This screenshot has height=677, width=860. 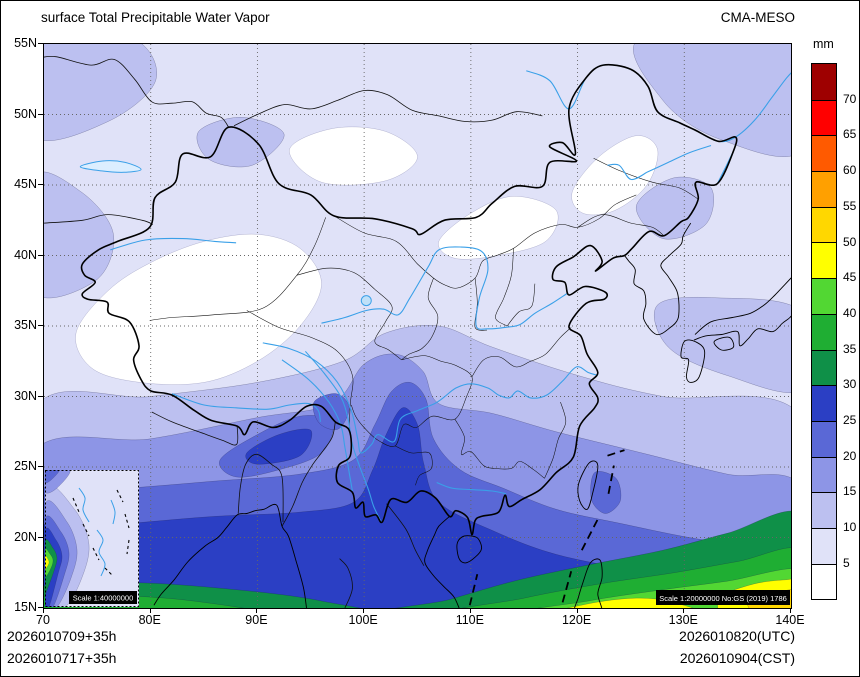 I want to click on inset-scale-text: Scale 1:40000000, so click(x=103, y=598).